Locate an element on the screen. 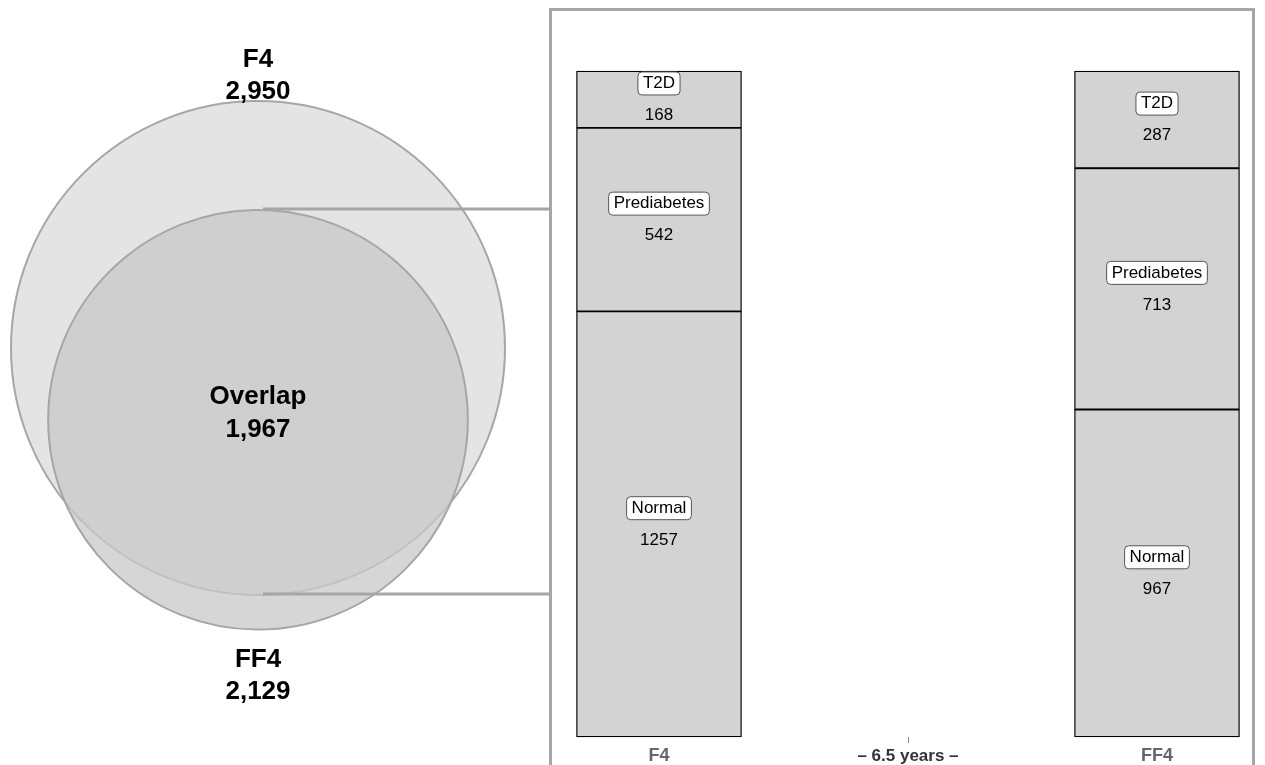 This screenshot has height=765, width=1265. text: Prediabetes is located at coordinates (1157, 272).